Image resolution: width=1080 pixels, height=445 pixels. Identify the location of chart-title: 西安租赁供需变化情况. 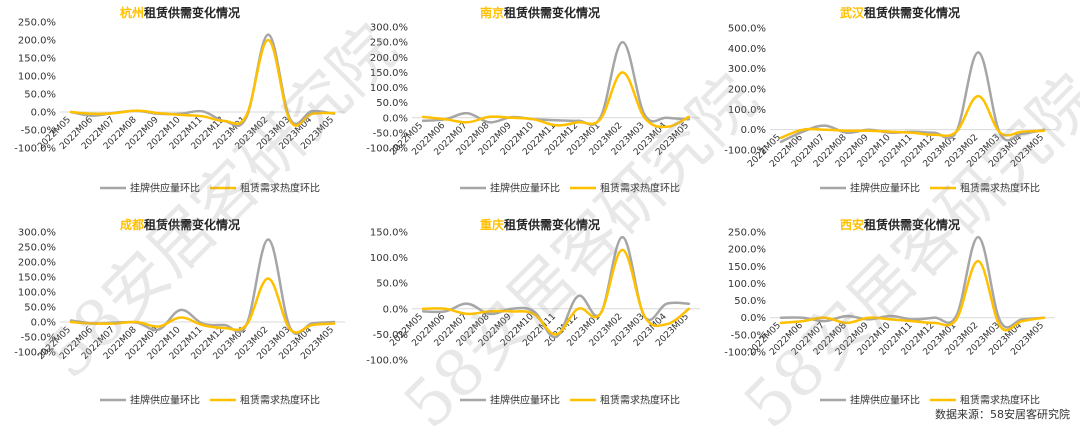
(900, 224).